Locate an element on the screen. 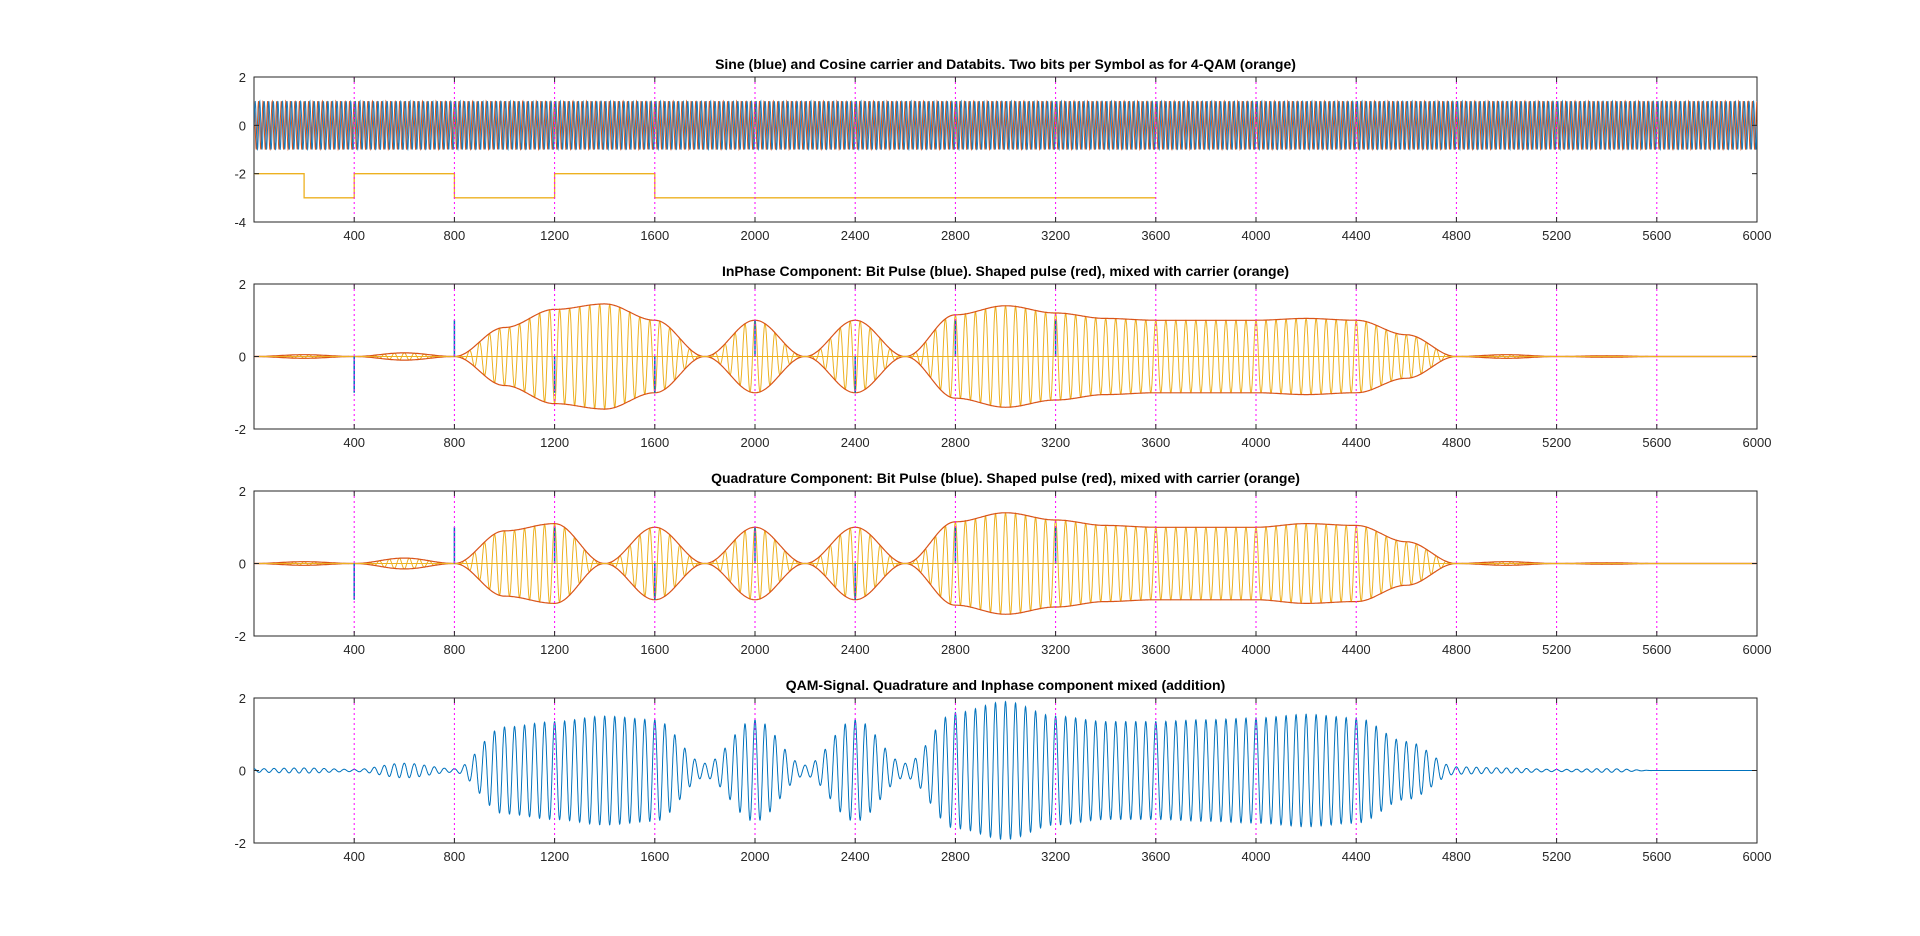  y-tick-label: -4 is located at coordinates (240, 222).